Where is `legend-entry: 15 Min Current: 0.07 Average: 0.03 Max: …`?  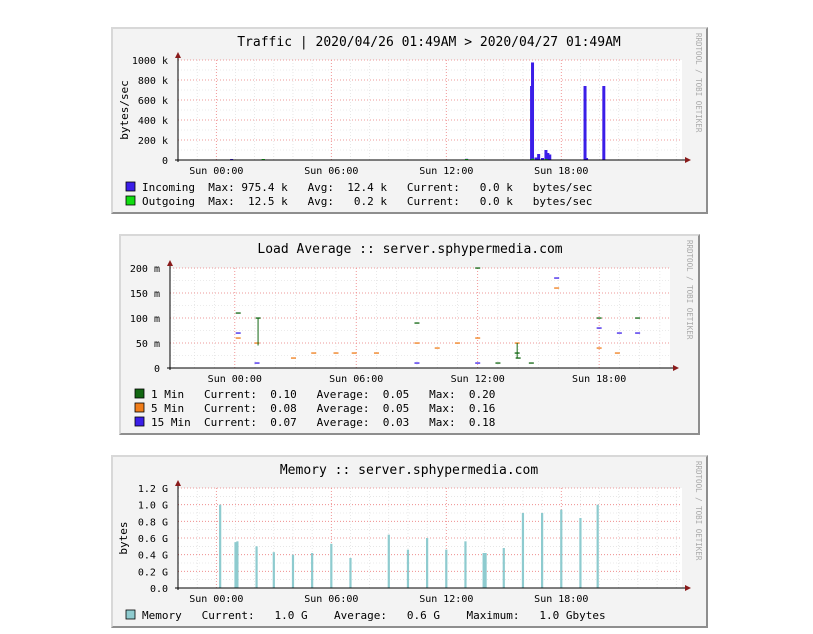
legend-entry: 15 Min Current: 0.07 Average: 0.03 Max: … is located at coordinates (323, 422).